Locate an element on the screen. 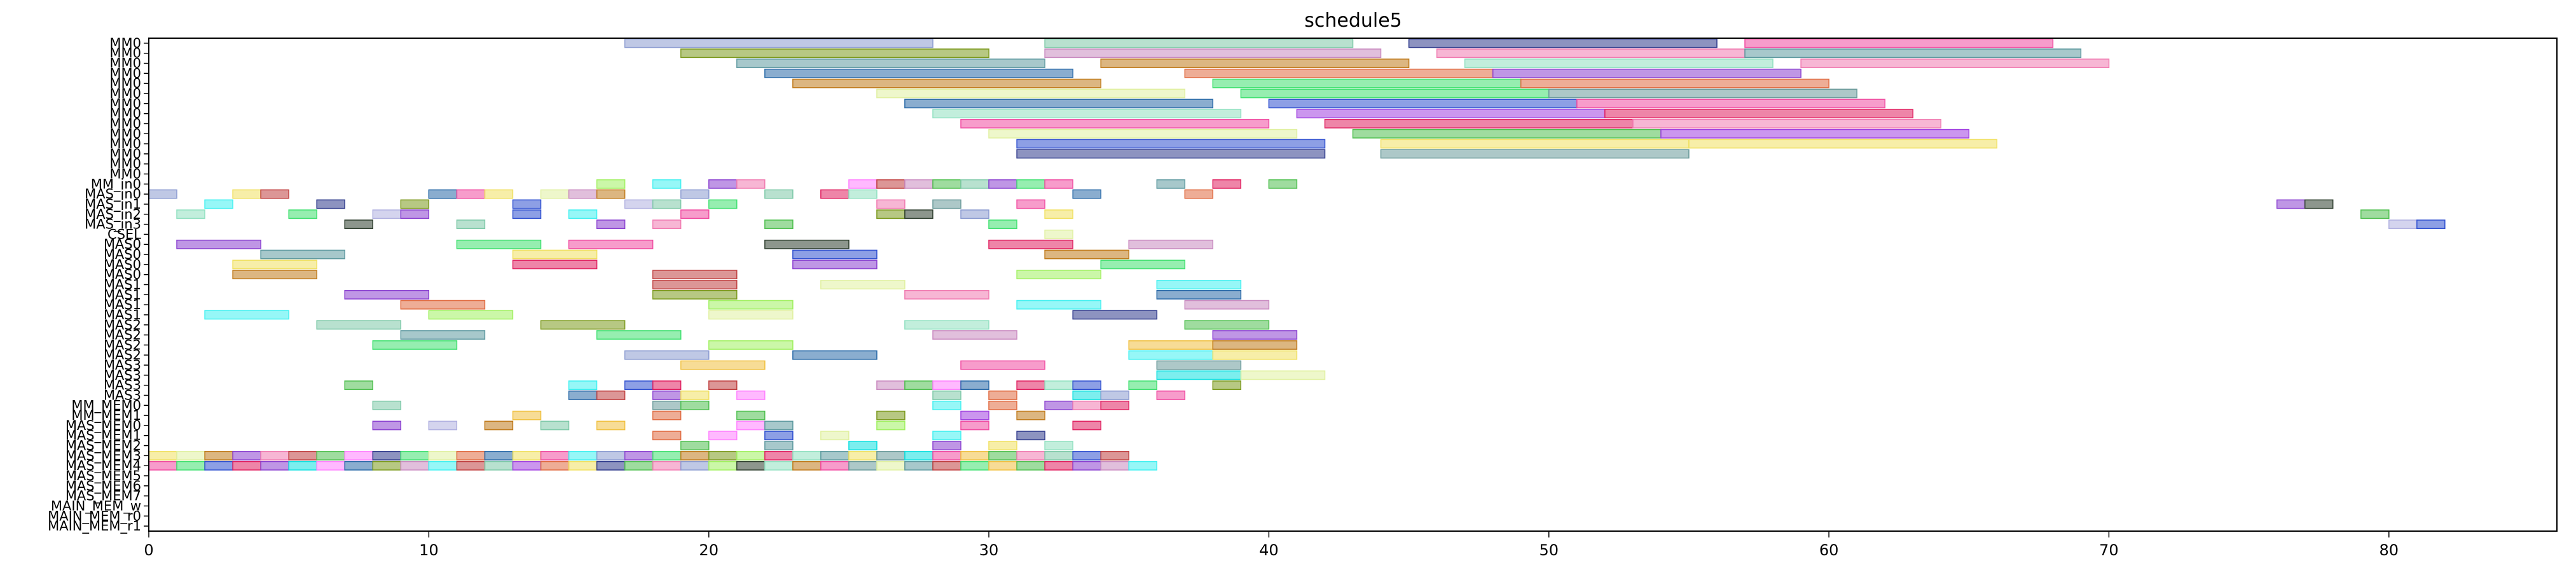 The height and width of the screenshot is (575, 2576). y-tick-label: MAS_MEM7 is located at coordinates (103, 496).